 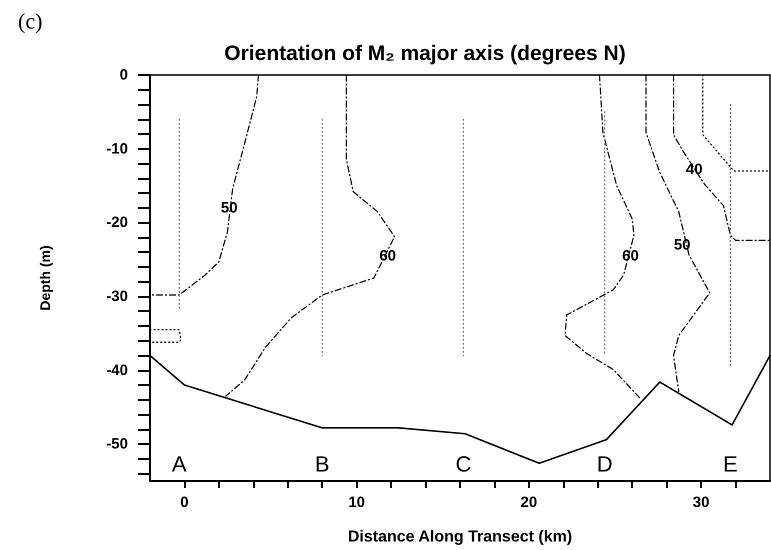 What do you see at coordinates (117, 223) in the screenshot?
I see `y-tick-label: -20` at bounding box center [117, 223].